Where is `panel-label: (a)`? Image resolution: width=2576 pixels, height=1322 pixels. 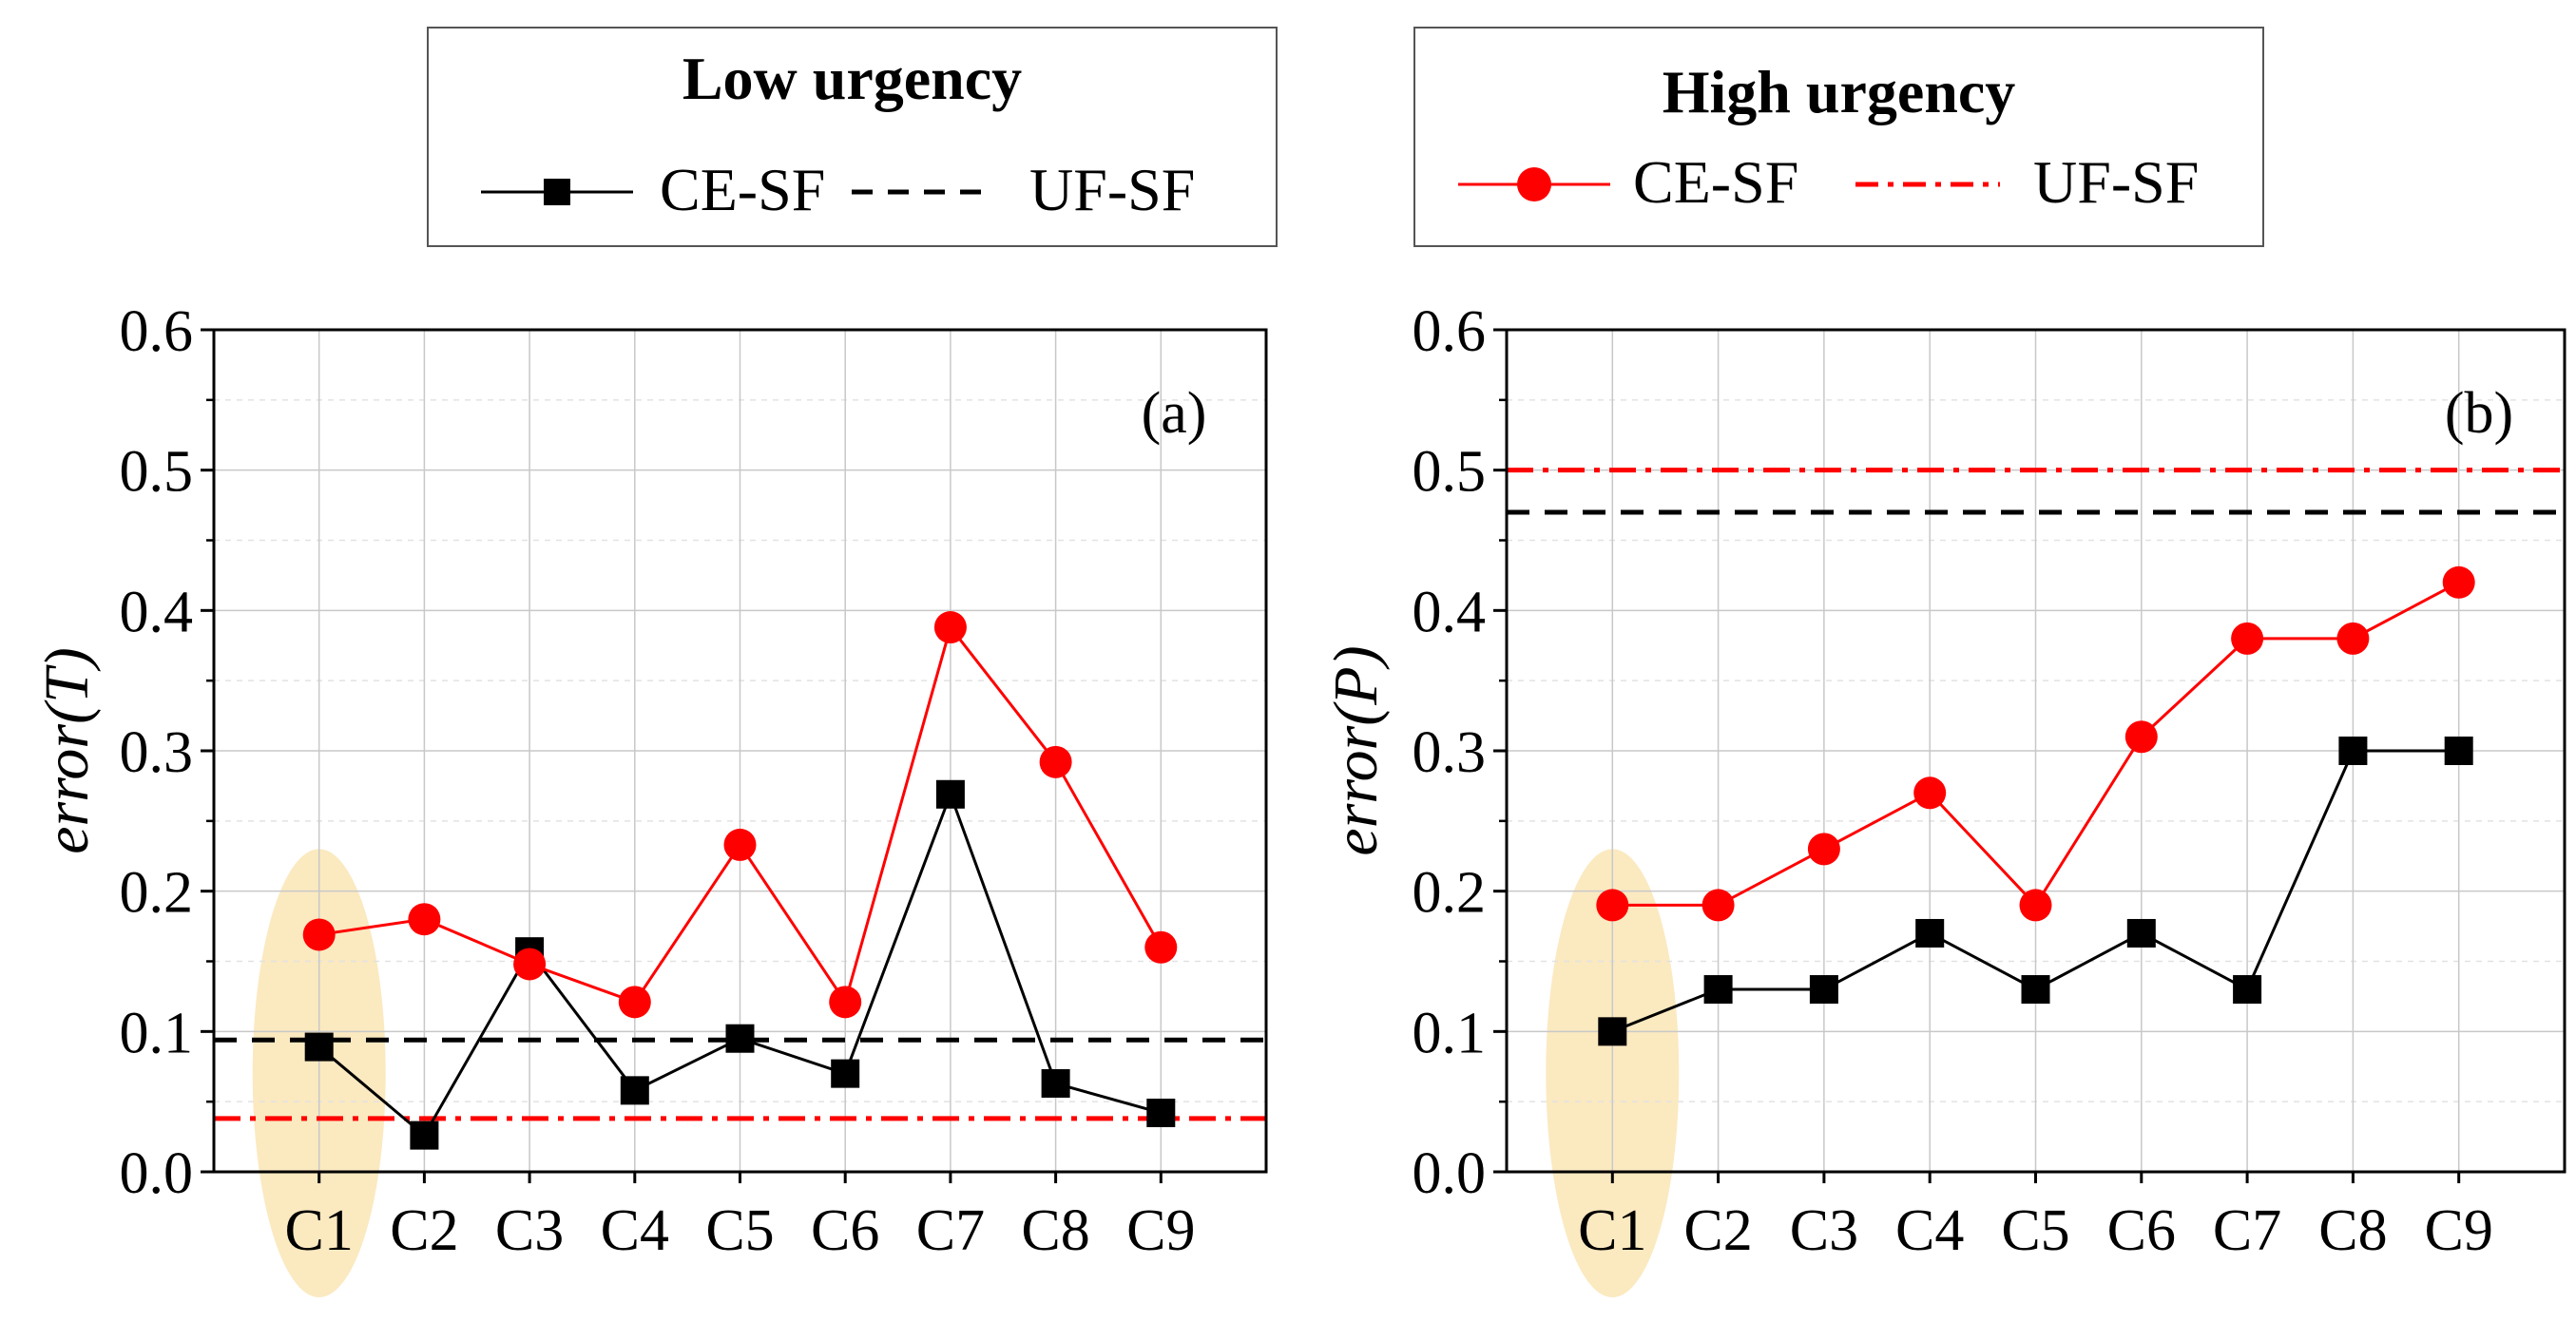
panel-label: (a) is located at coordinates (1174, 414).